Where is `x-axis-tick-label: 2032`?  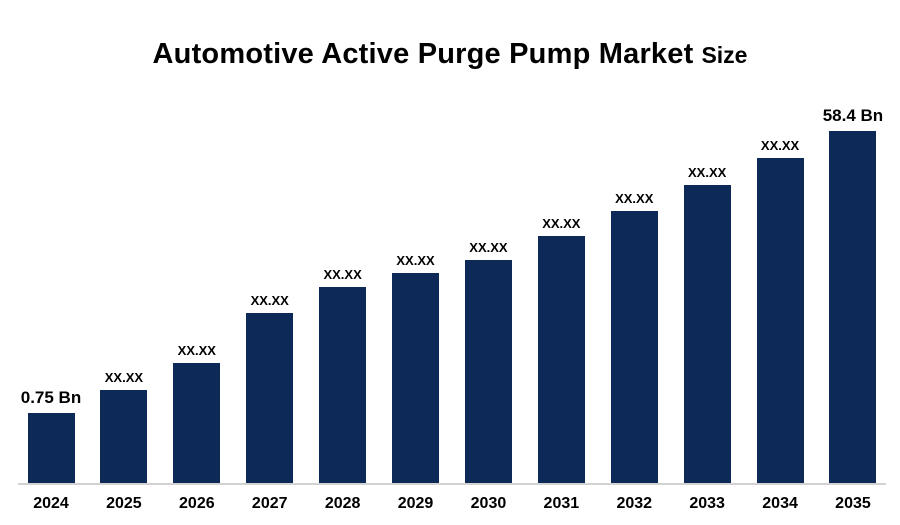
x-axis-tick-label: 2032 is located at coordinates (634, 503).